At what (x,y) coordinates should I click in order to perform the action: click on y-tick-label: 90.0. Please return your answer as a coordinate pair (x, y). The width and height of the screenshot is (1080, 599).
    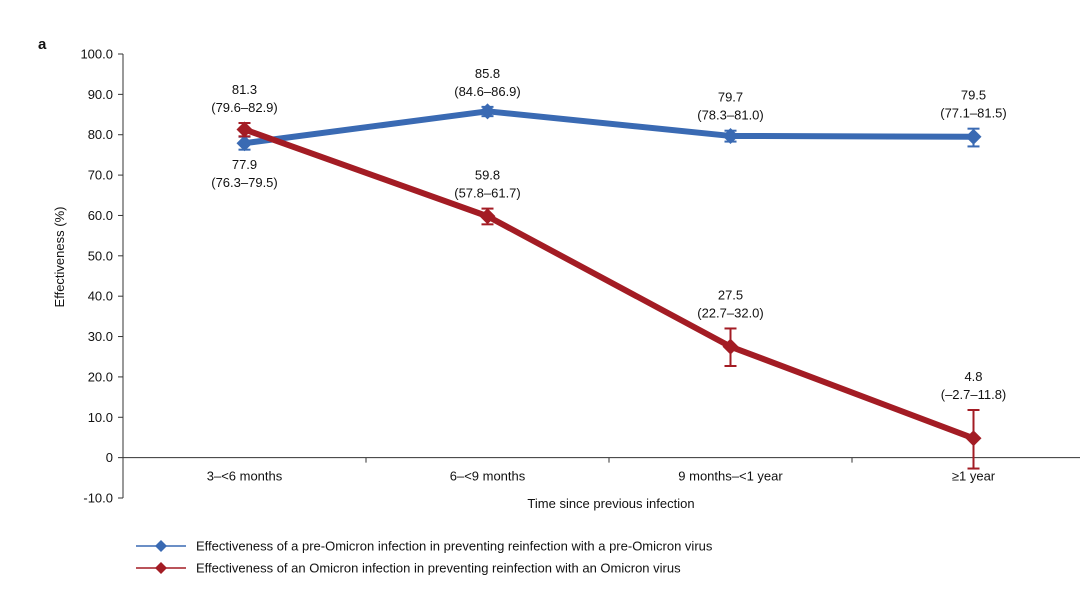
    Looking at the image, I should click on (100, 94).